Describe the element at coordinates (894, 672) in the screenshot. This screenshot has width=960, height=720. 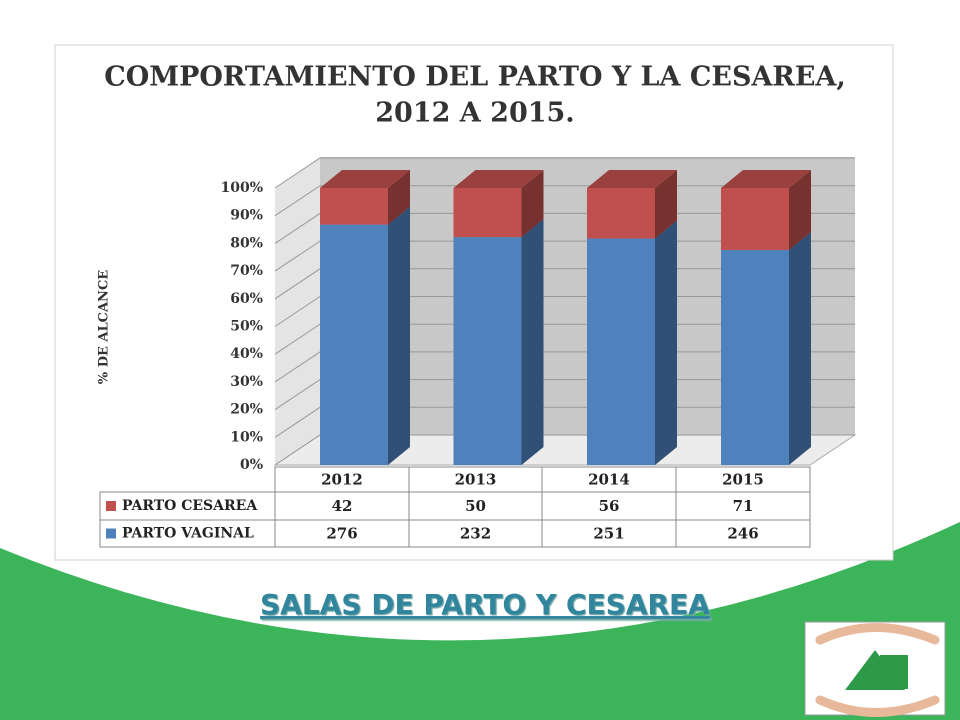
I see `logo-mark` at that location.